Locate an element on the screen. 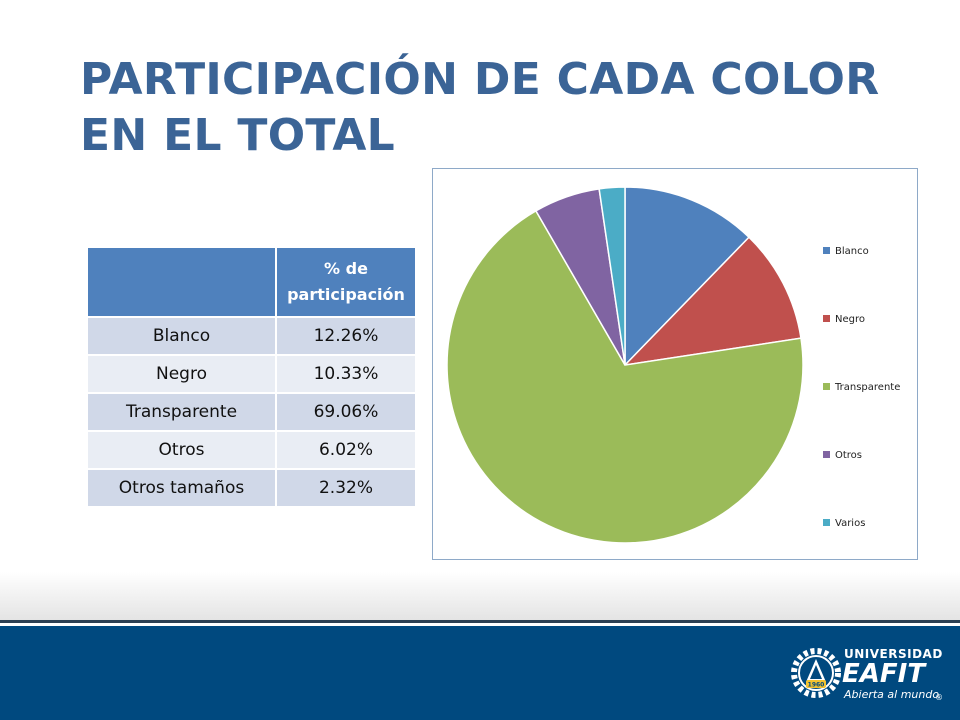 The width and height of the screenshot is (960, 720). table-header-row: % de participación is located at coordinates (251, 282).